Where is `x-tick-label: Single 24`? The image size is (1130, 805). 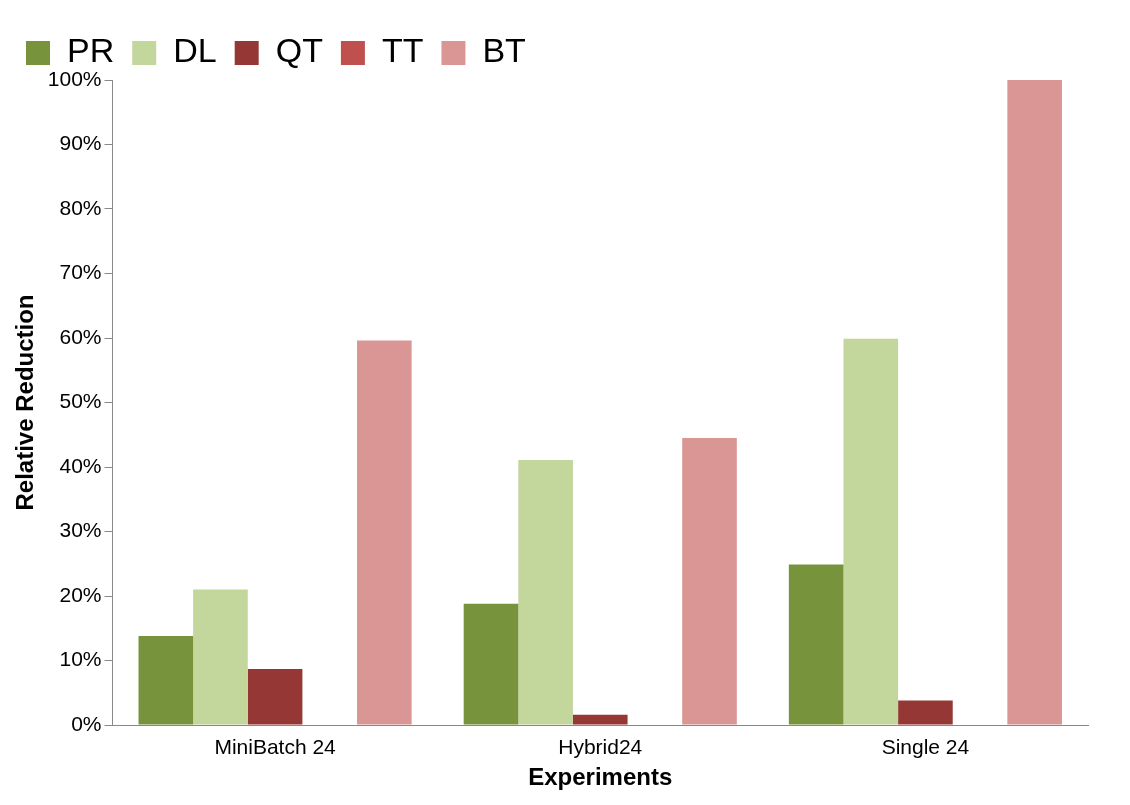
x-tick-label: Single 24 is located at coordinates (925, 747).